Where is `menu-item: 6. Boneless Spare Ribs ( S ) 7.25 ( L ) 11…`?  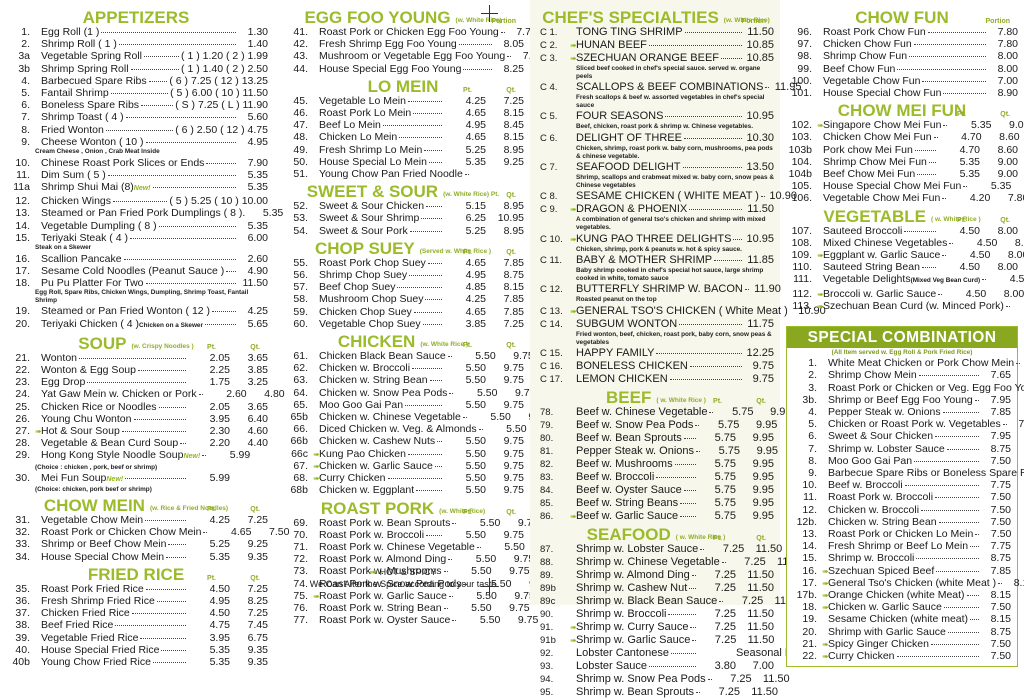 menu-item: 6. Boneless Spare Ribs ( S ) 7.25 ( L ) 11… is located at coordinates (136, 105).